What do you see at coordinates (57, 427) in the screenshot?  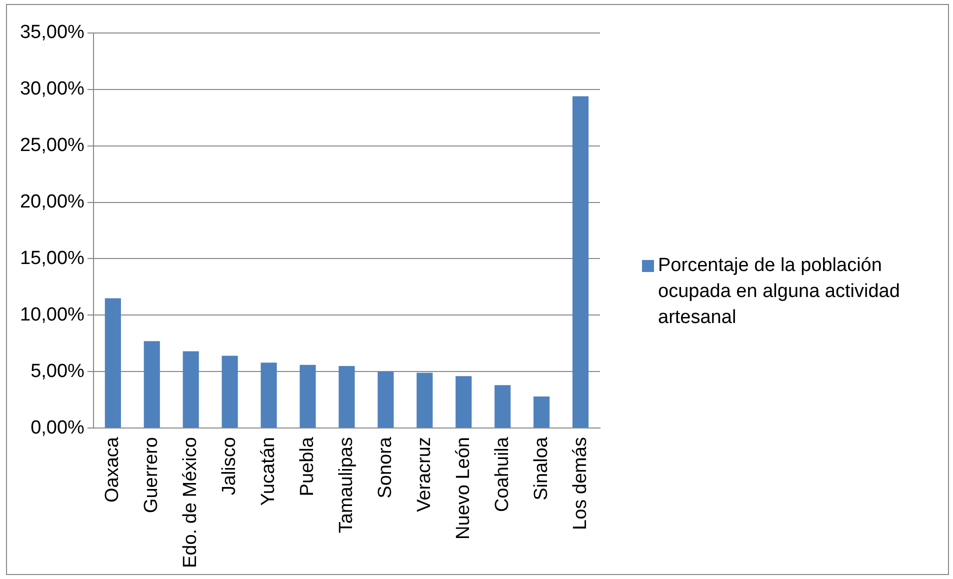 I see `y-tick-label: 0,00%` at bounding box center [57, 427].